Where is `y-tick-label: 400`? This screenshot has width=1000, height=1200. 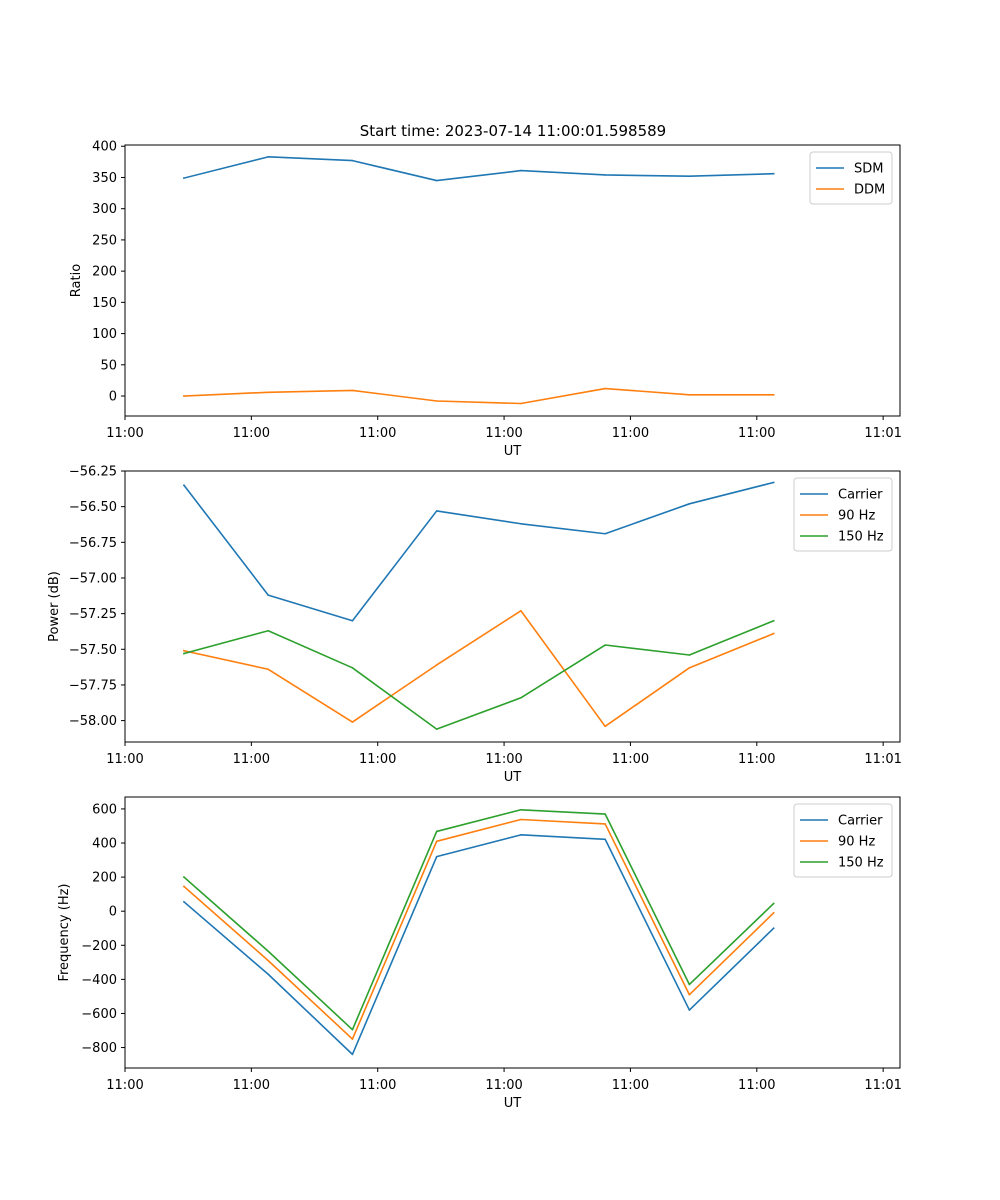
y-tick-label: 400 is located at coordinates (104, 844).